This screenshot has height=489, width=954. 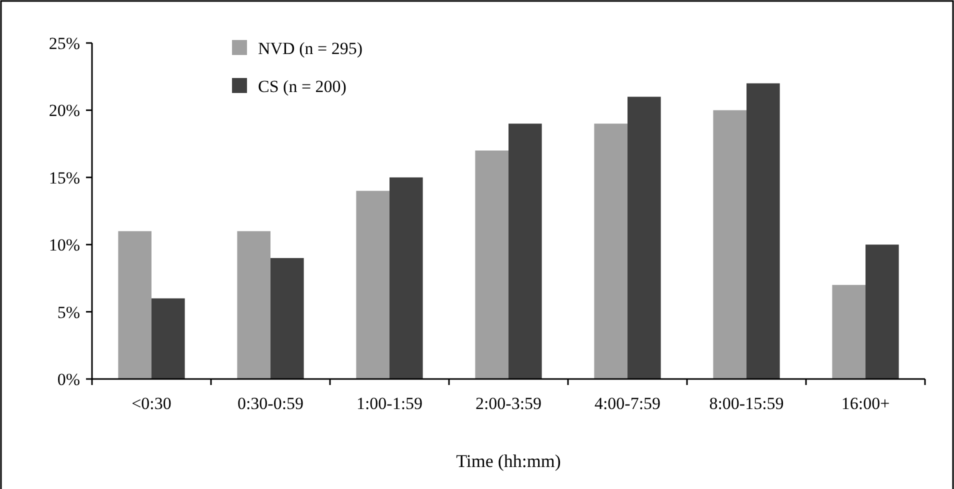 I want to click on legend-label: CS (n = 200), so click(x=302, y=86).